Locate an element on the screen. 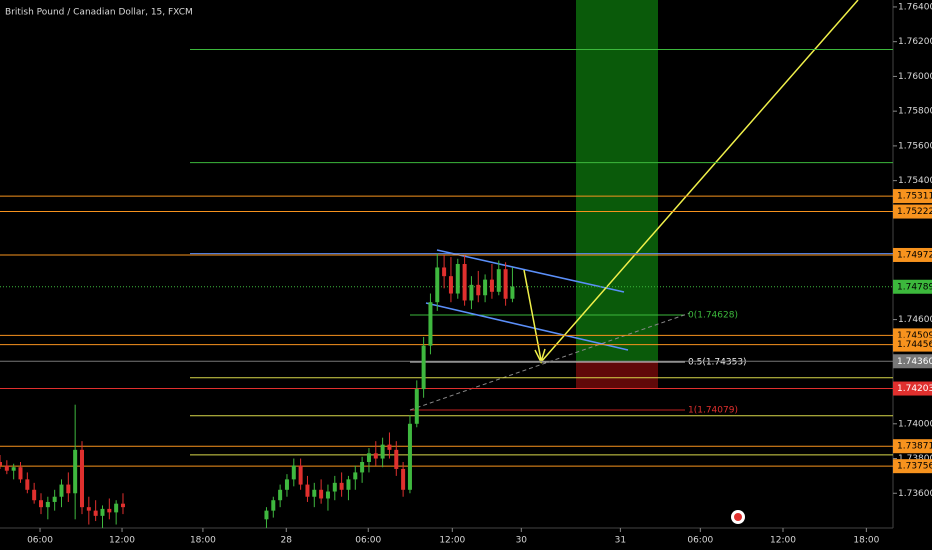  y-tick-label: 1.75400 is located at coordinates (915, 181).